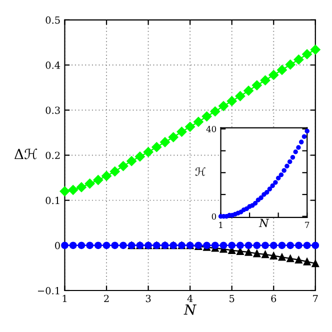 Image resolution: width=332 pixels, height=332 pixels. What do you see at coordinates (211, 129) in the screenshot?
I see `y-tick-label: 40` at bounding box center [211, 129].